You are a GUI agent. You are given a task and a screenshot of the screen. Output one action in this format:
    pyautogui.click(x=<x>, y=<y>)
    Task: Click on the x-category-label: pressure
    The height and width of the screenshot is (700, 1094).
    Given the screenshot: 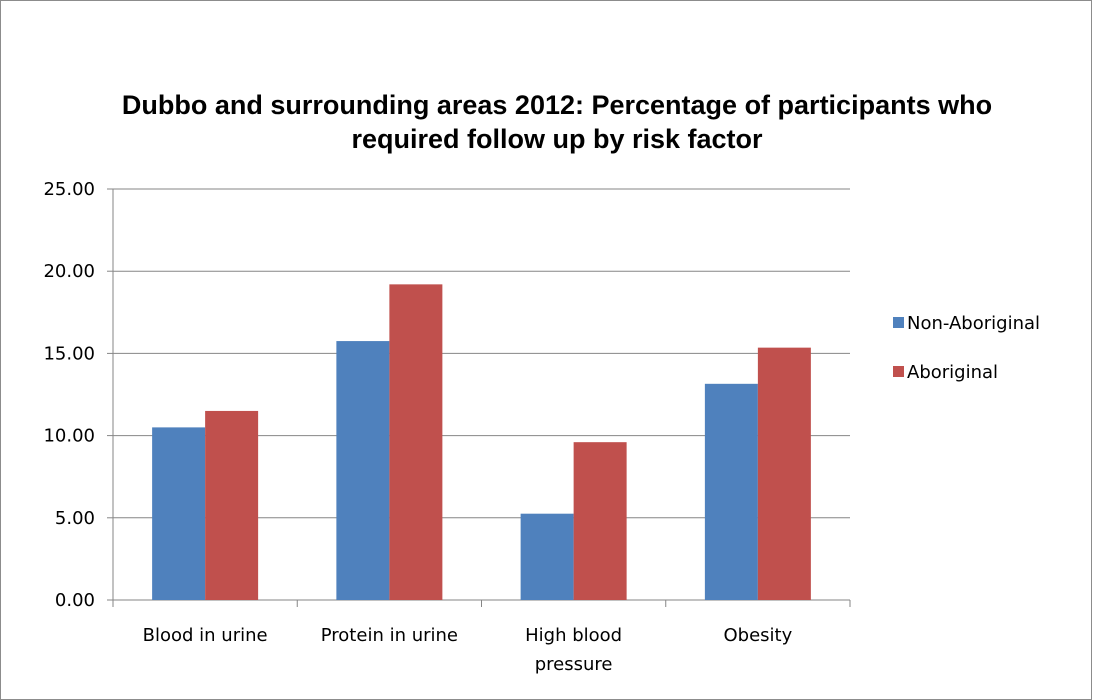 What is the action you would take?
    pyautogui.click(x=574, y=664)
    